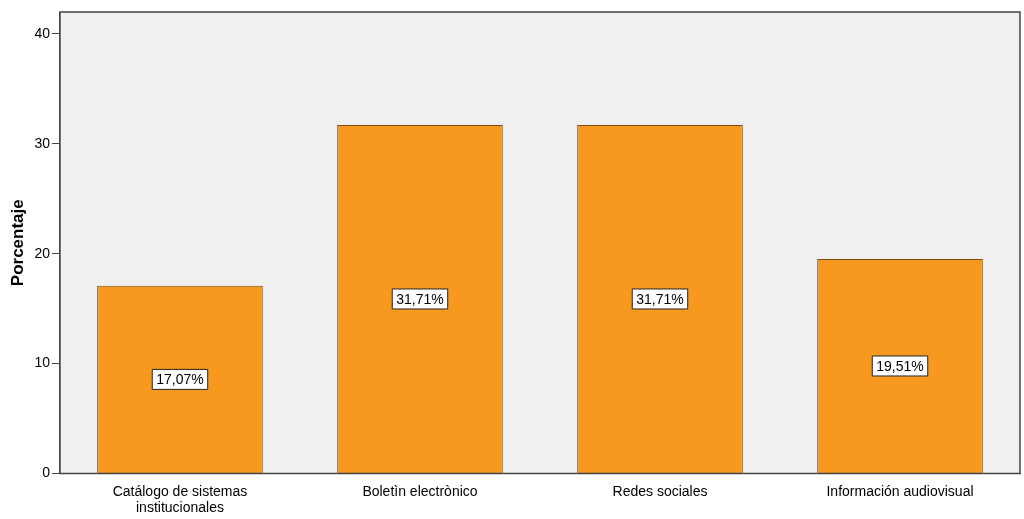 The width and height of the screenshot is (1024, 519). What do you see at coordinates (900, 490) in the screenshot?
I see `x-tick-label: Información audiovisual` at bounding box center [900, 490].